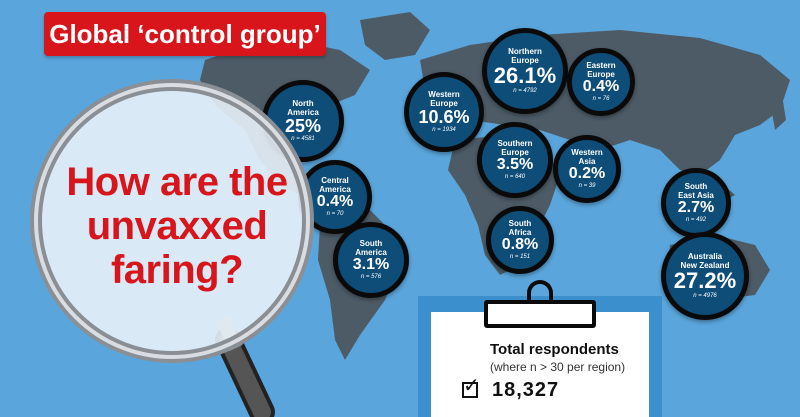  Describe the element at coordinates (470, 390) in the screenshot. I see `checkbox-icon` at that location.